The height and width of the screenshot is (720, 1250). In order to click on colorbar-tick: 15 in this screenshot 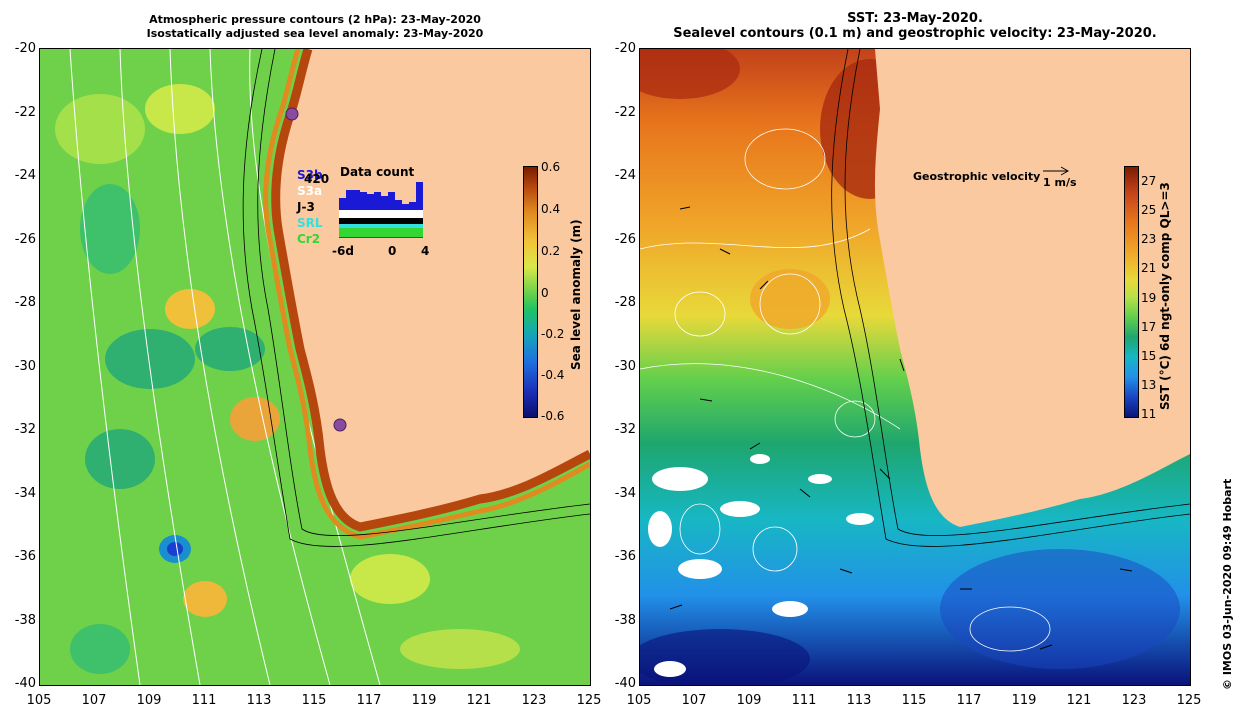, I will do `click(1149, 356)`.